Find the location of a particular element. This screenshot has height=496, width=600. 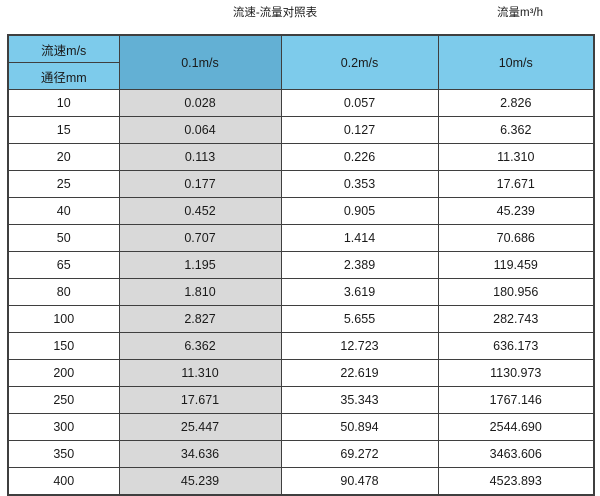

cell-diameter: 50 is located at coordinates (63, 238).